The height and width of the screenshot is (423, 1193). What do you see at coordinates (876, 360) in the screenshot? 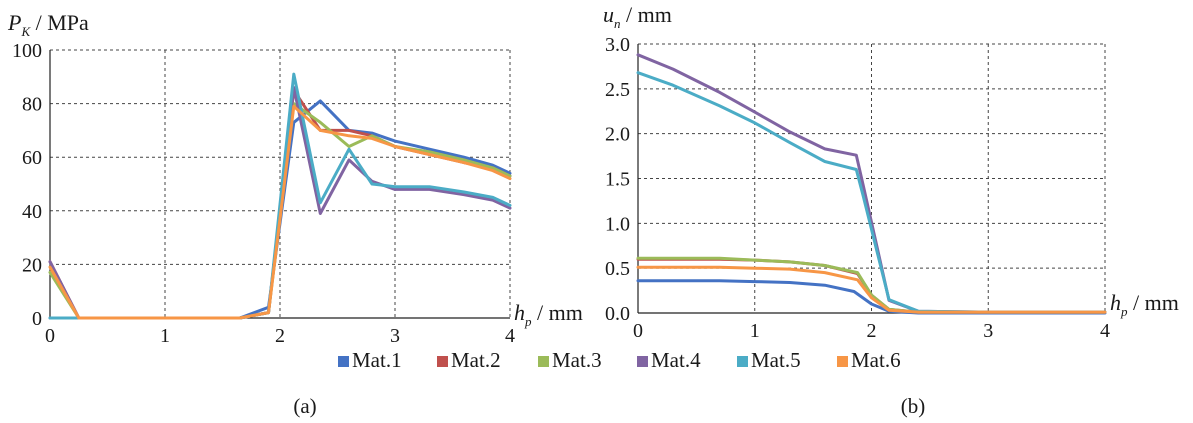
I see `legend-label: Mat.6` at bounding box center [876, 360].